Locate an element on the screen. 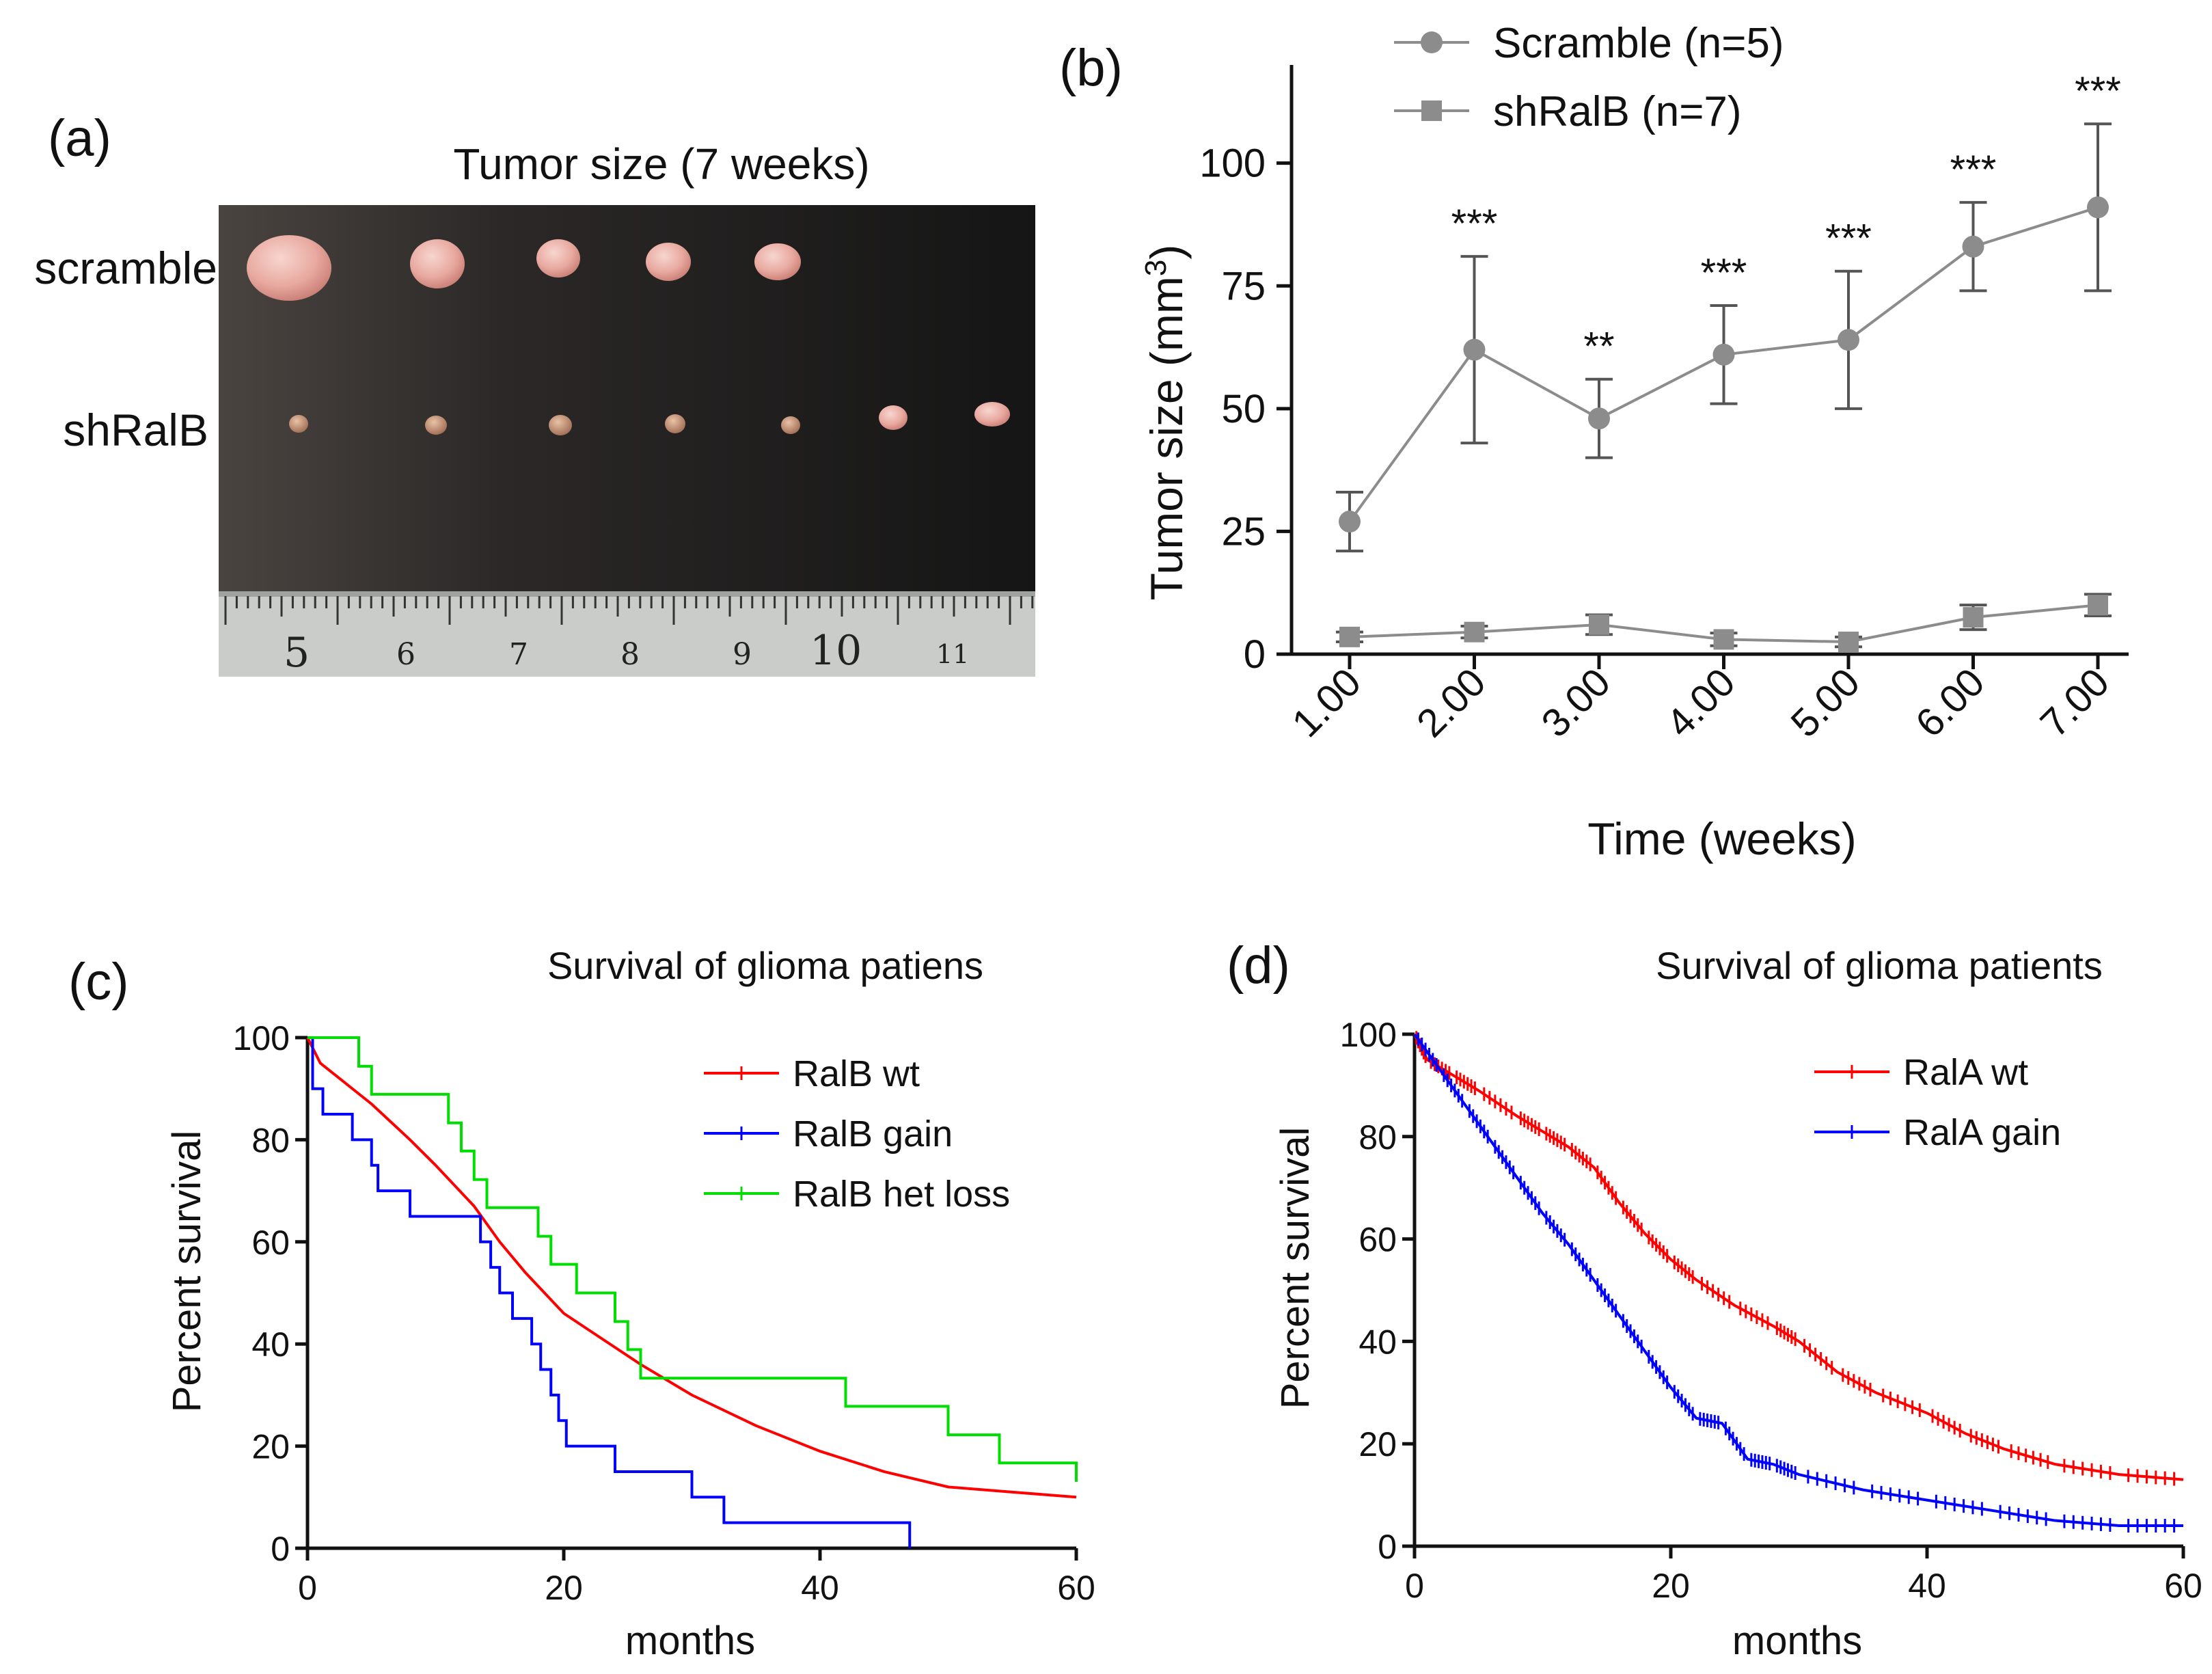 This screenshot has width=2212, height=1674. y-tick-label: 50 is located at coordinates (1244, 409).